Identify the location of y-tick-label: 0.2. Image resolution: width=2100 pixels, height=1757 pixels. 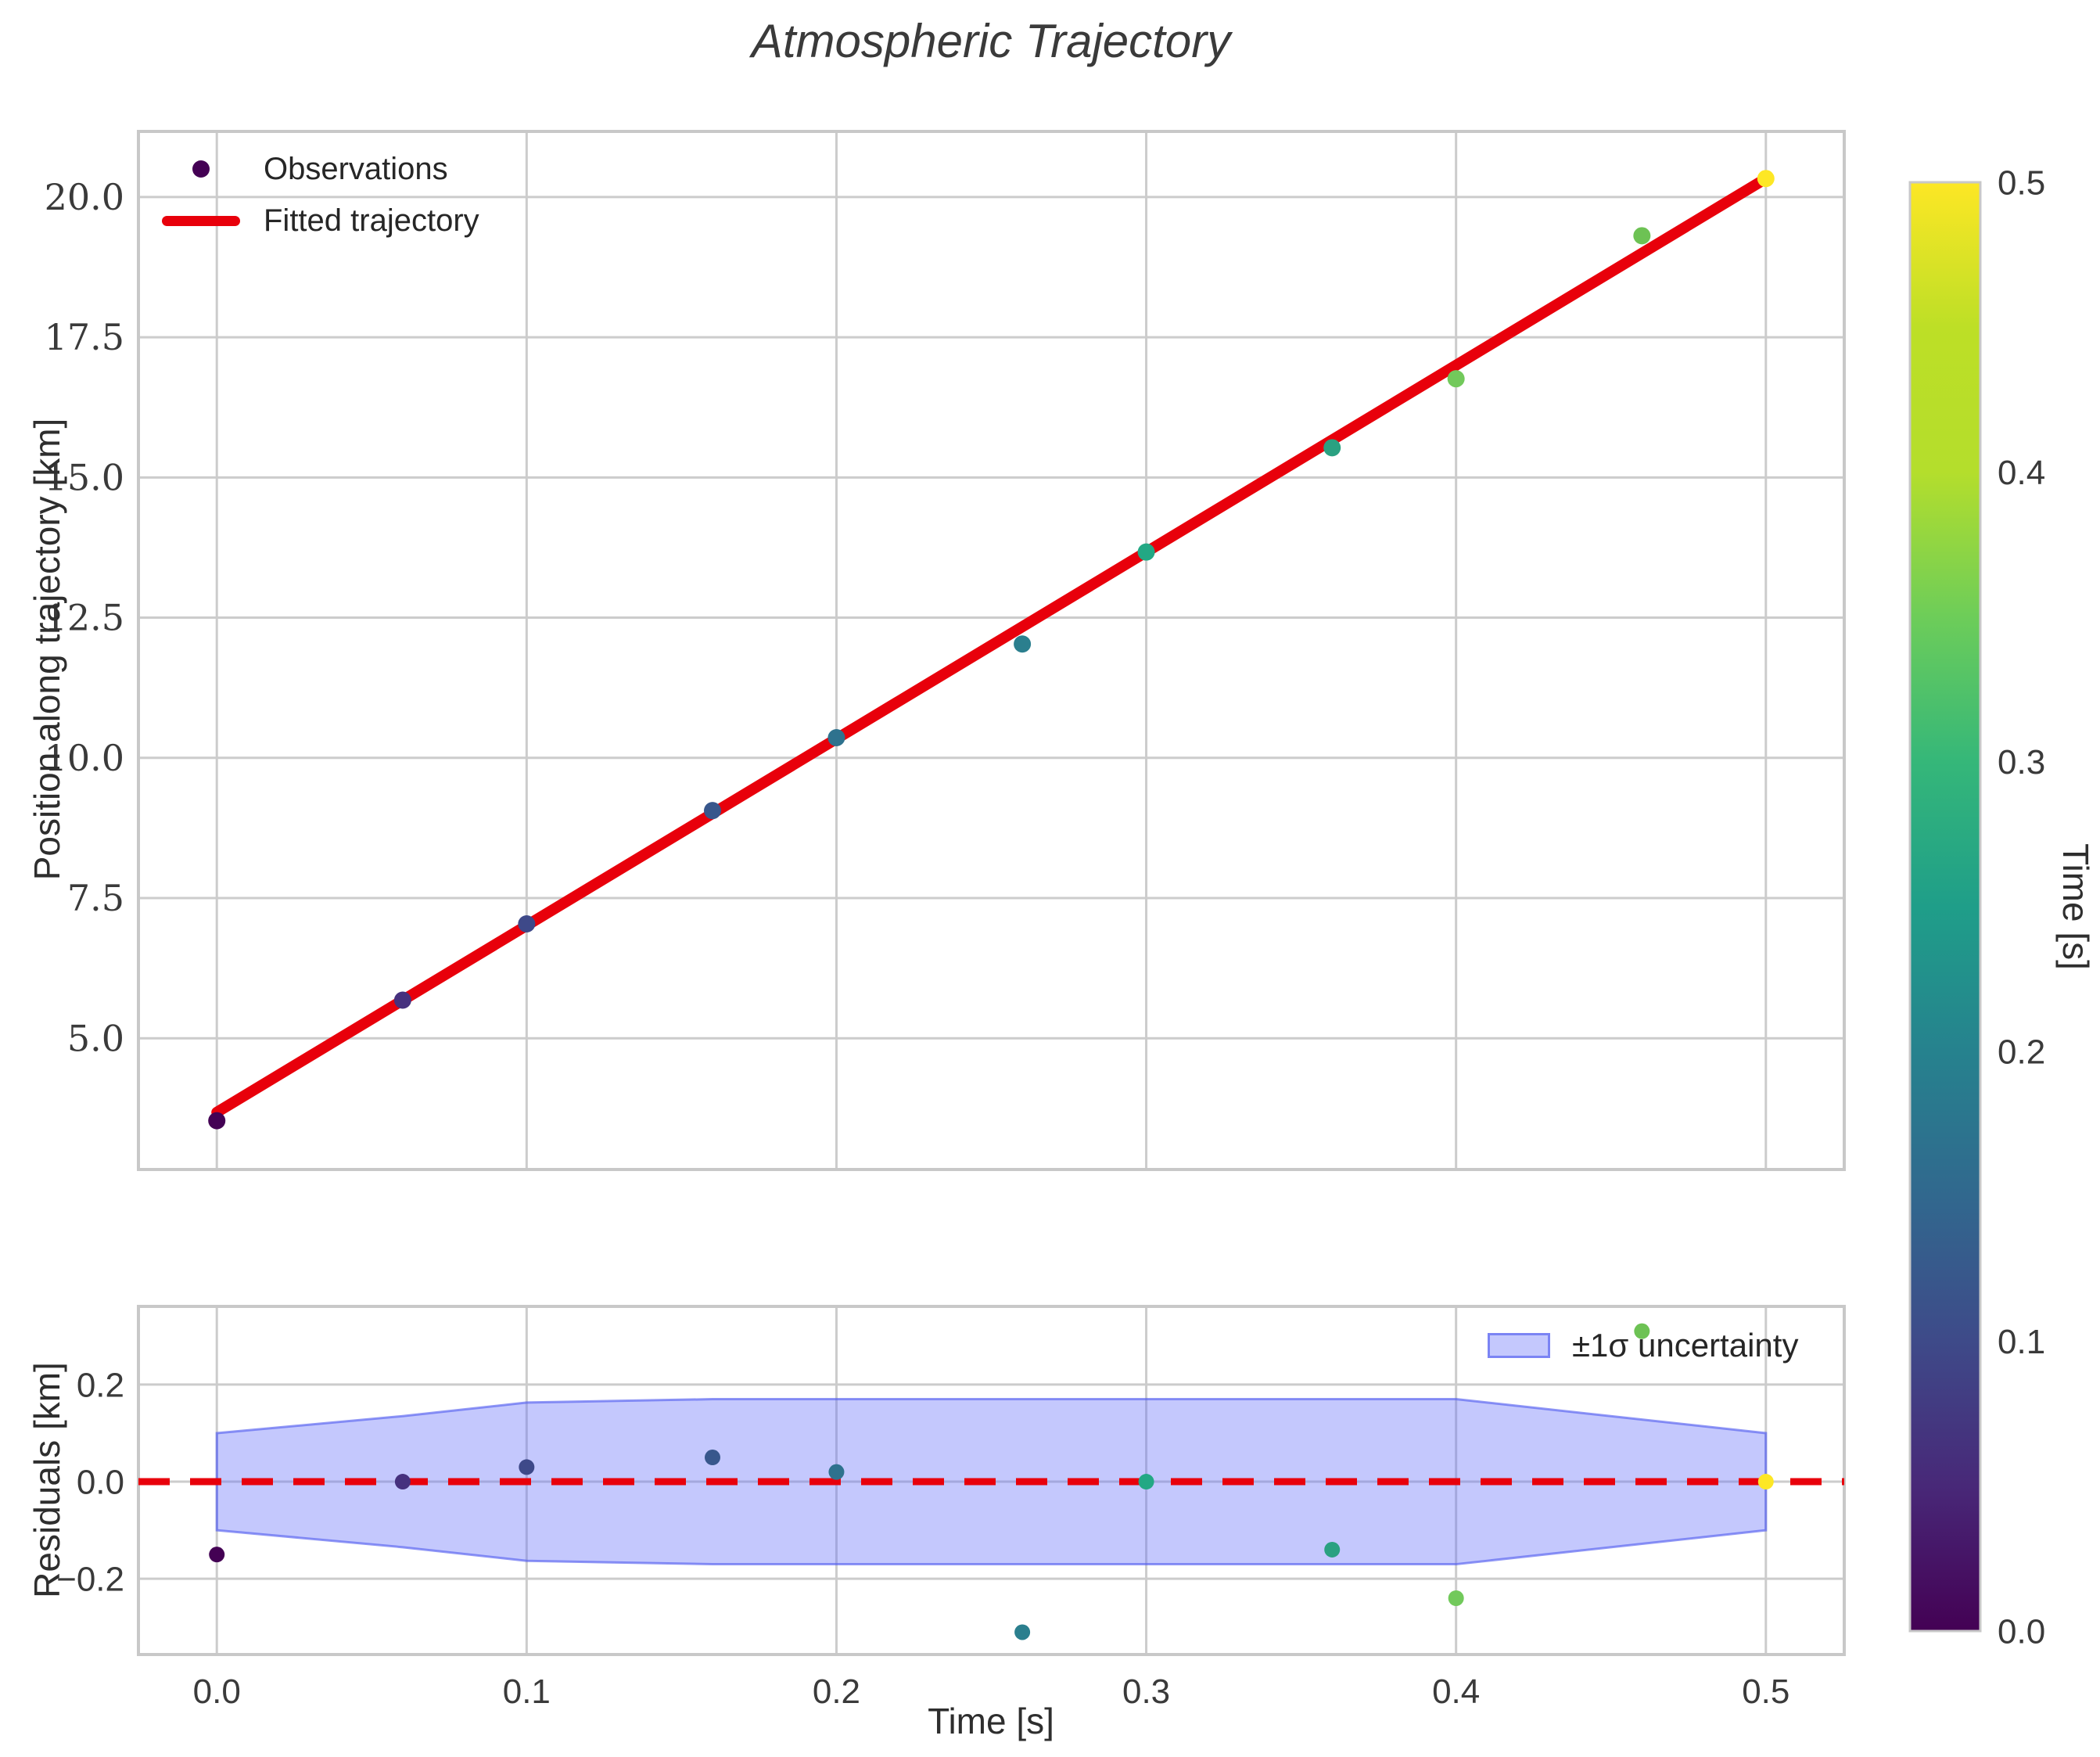
(100, 1385).